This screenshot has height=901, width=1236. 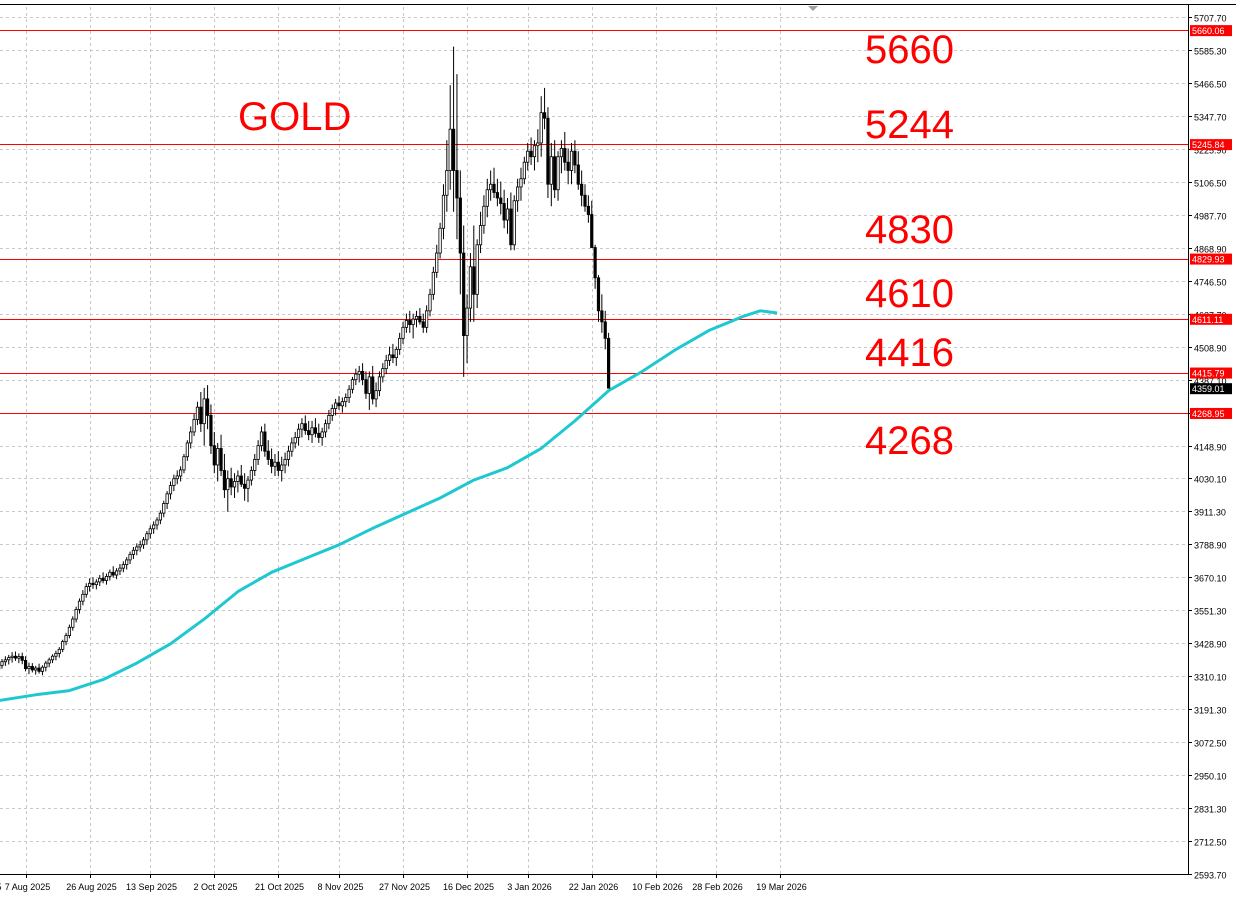 What do you see at coordinates (813, 8) in the screenshot?
I see `chart-shift-marker` at bounding box center [813, 8].